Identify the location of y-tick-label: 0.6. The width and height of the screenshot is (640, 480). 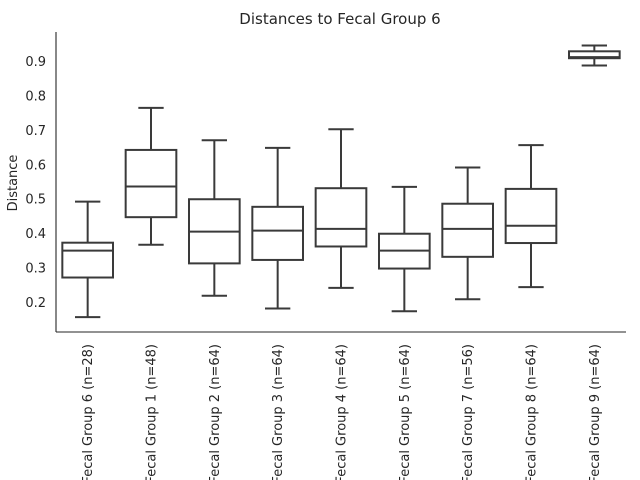
(35, 165).